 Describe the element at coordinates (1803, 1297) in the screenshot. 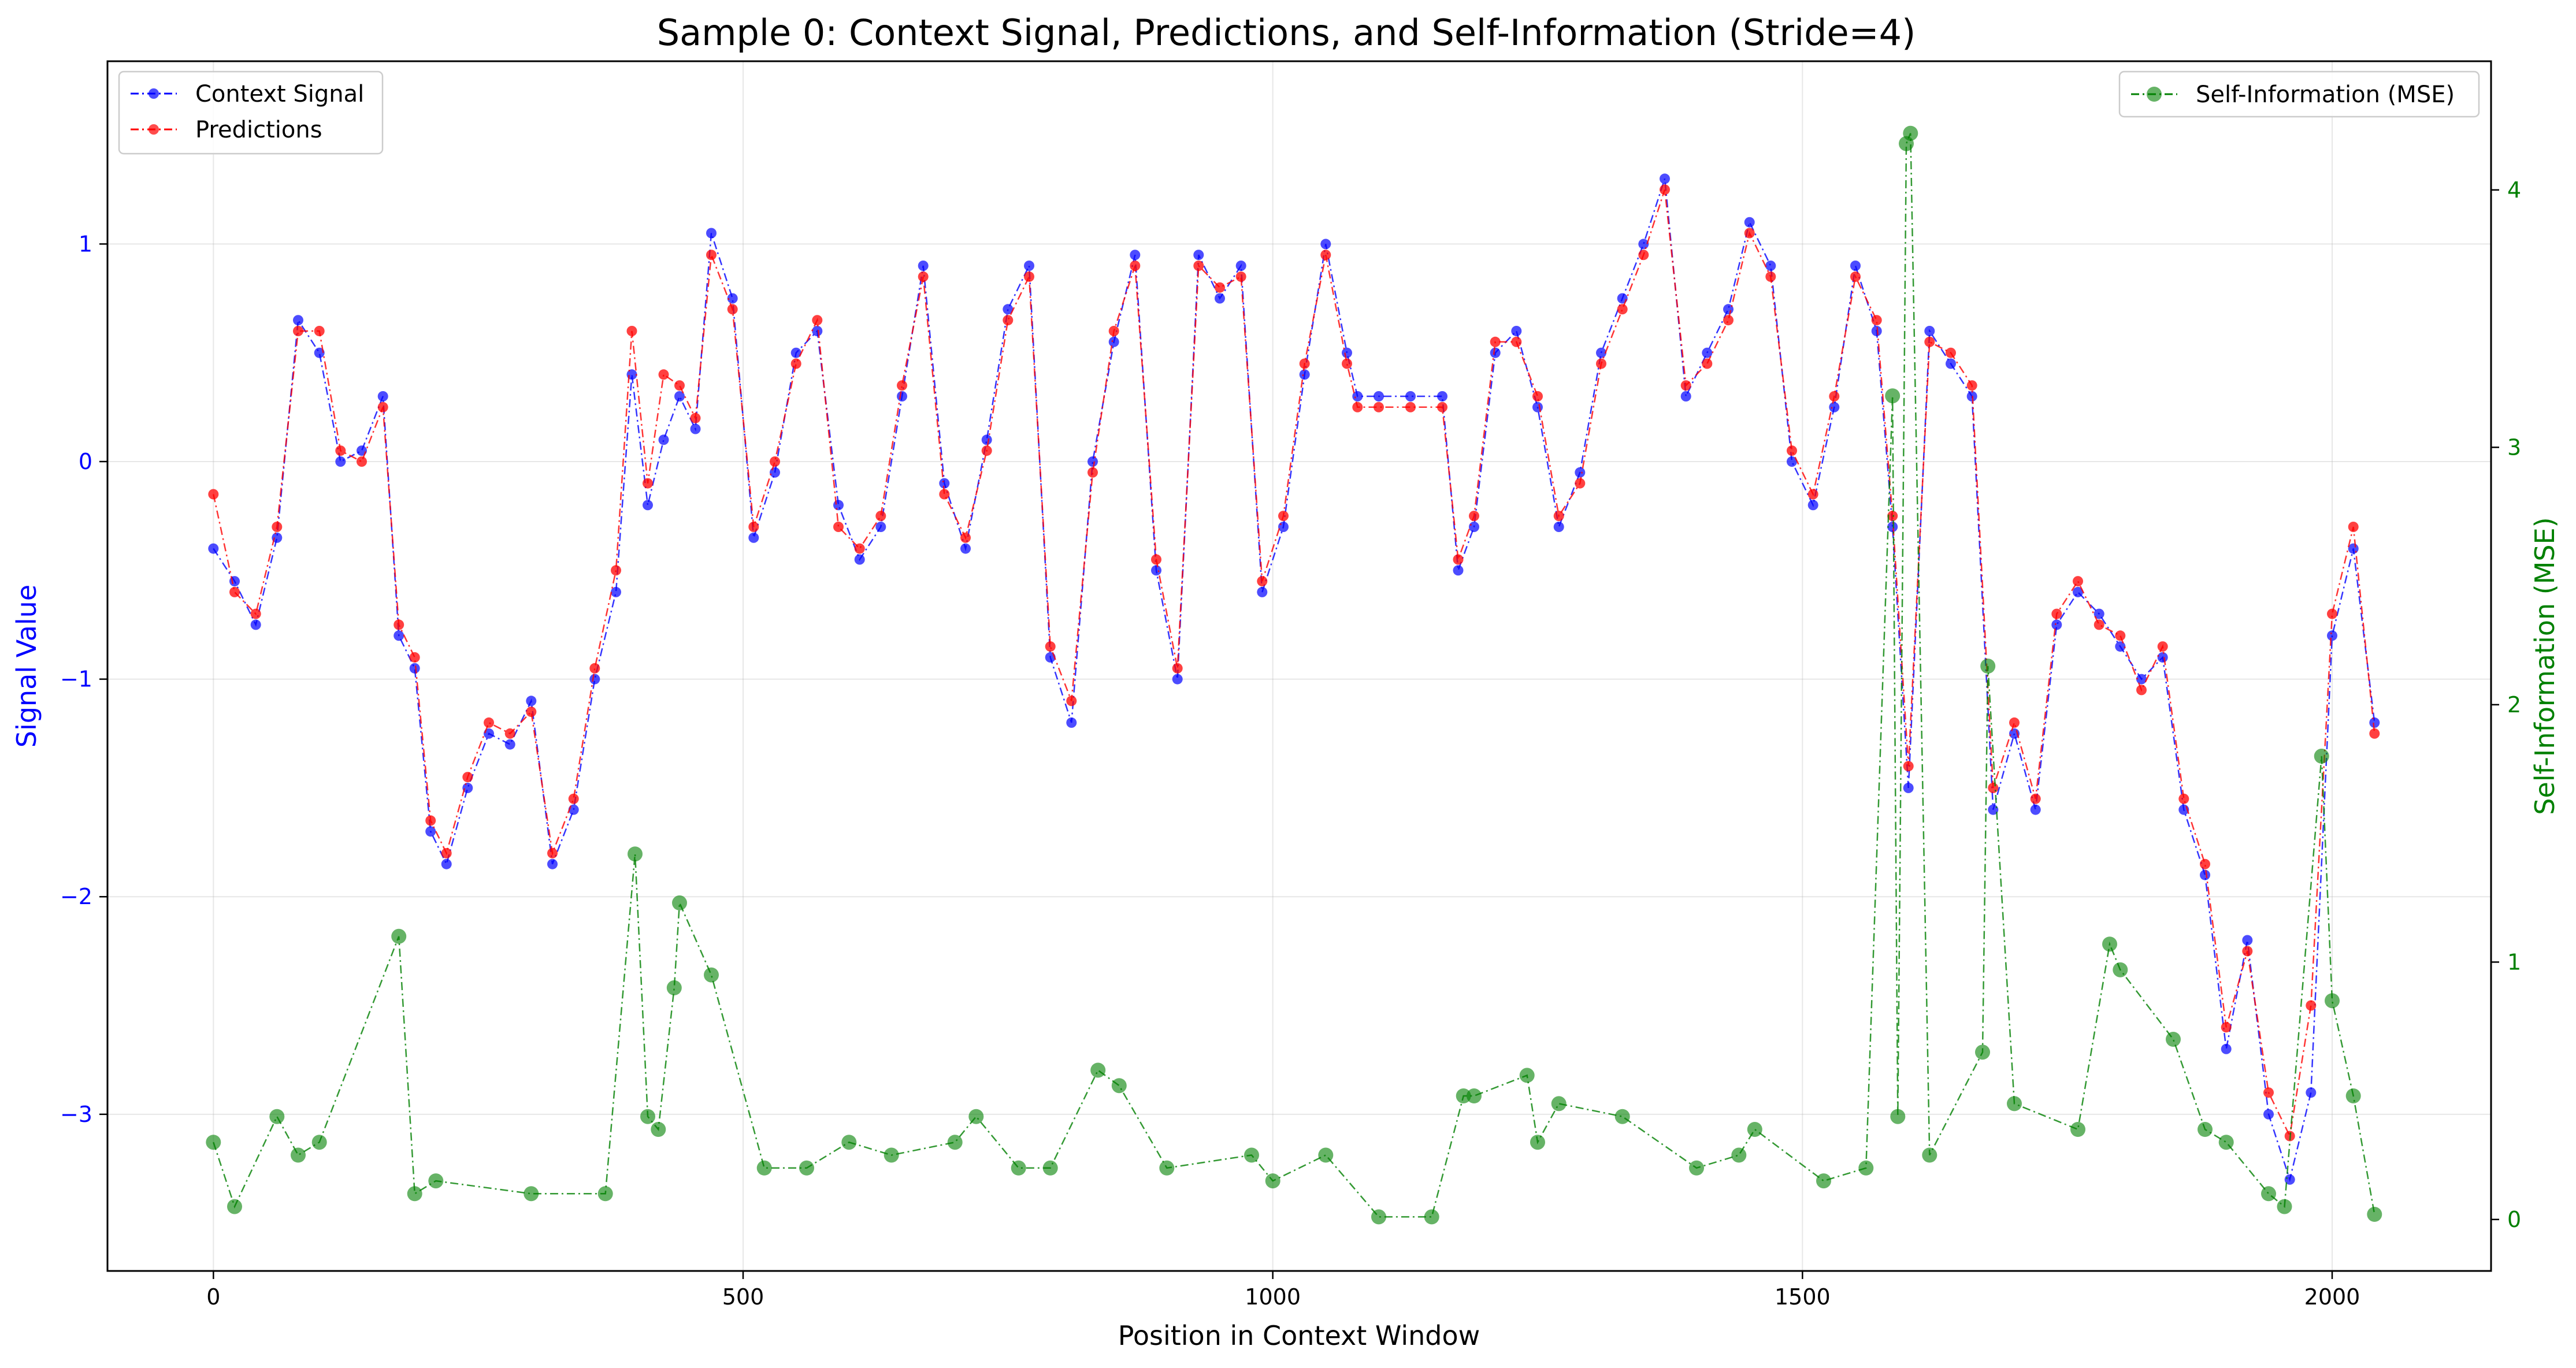

I see `x-tick-label: 1500` at that location.